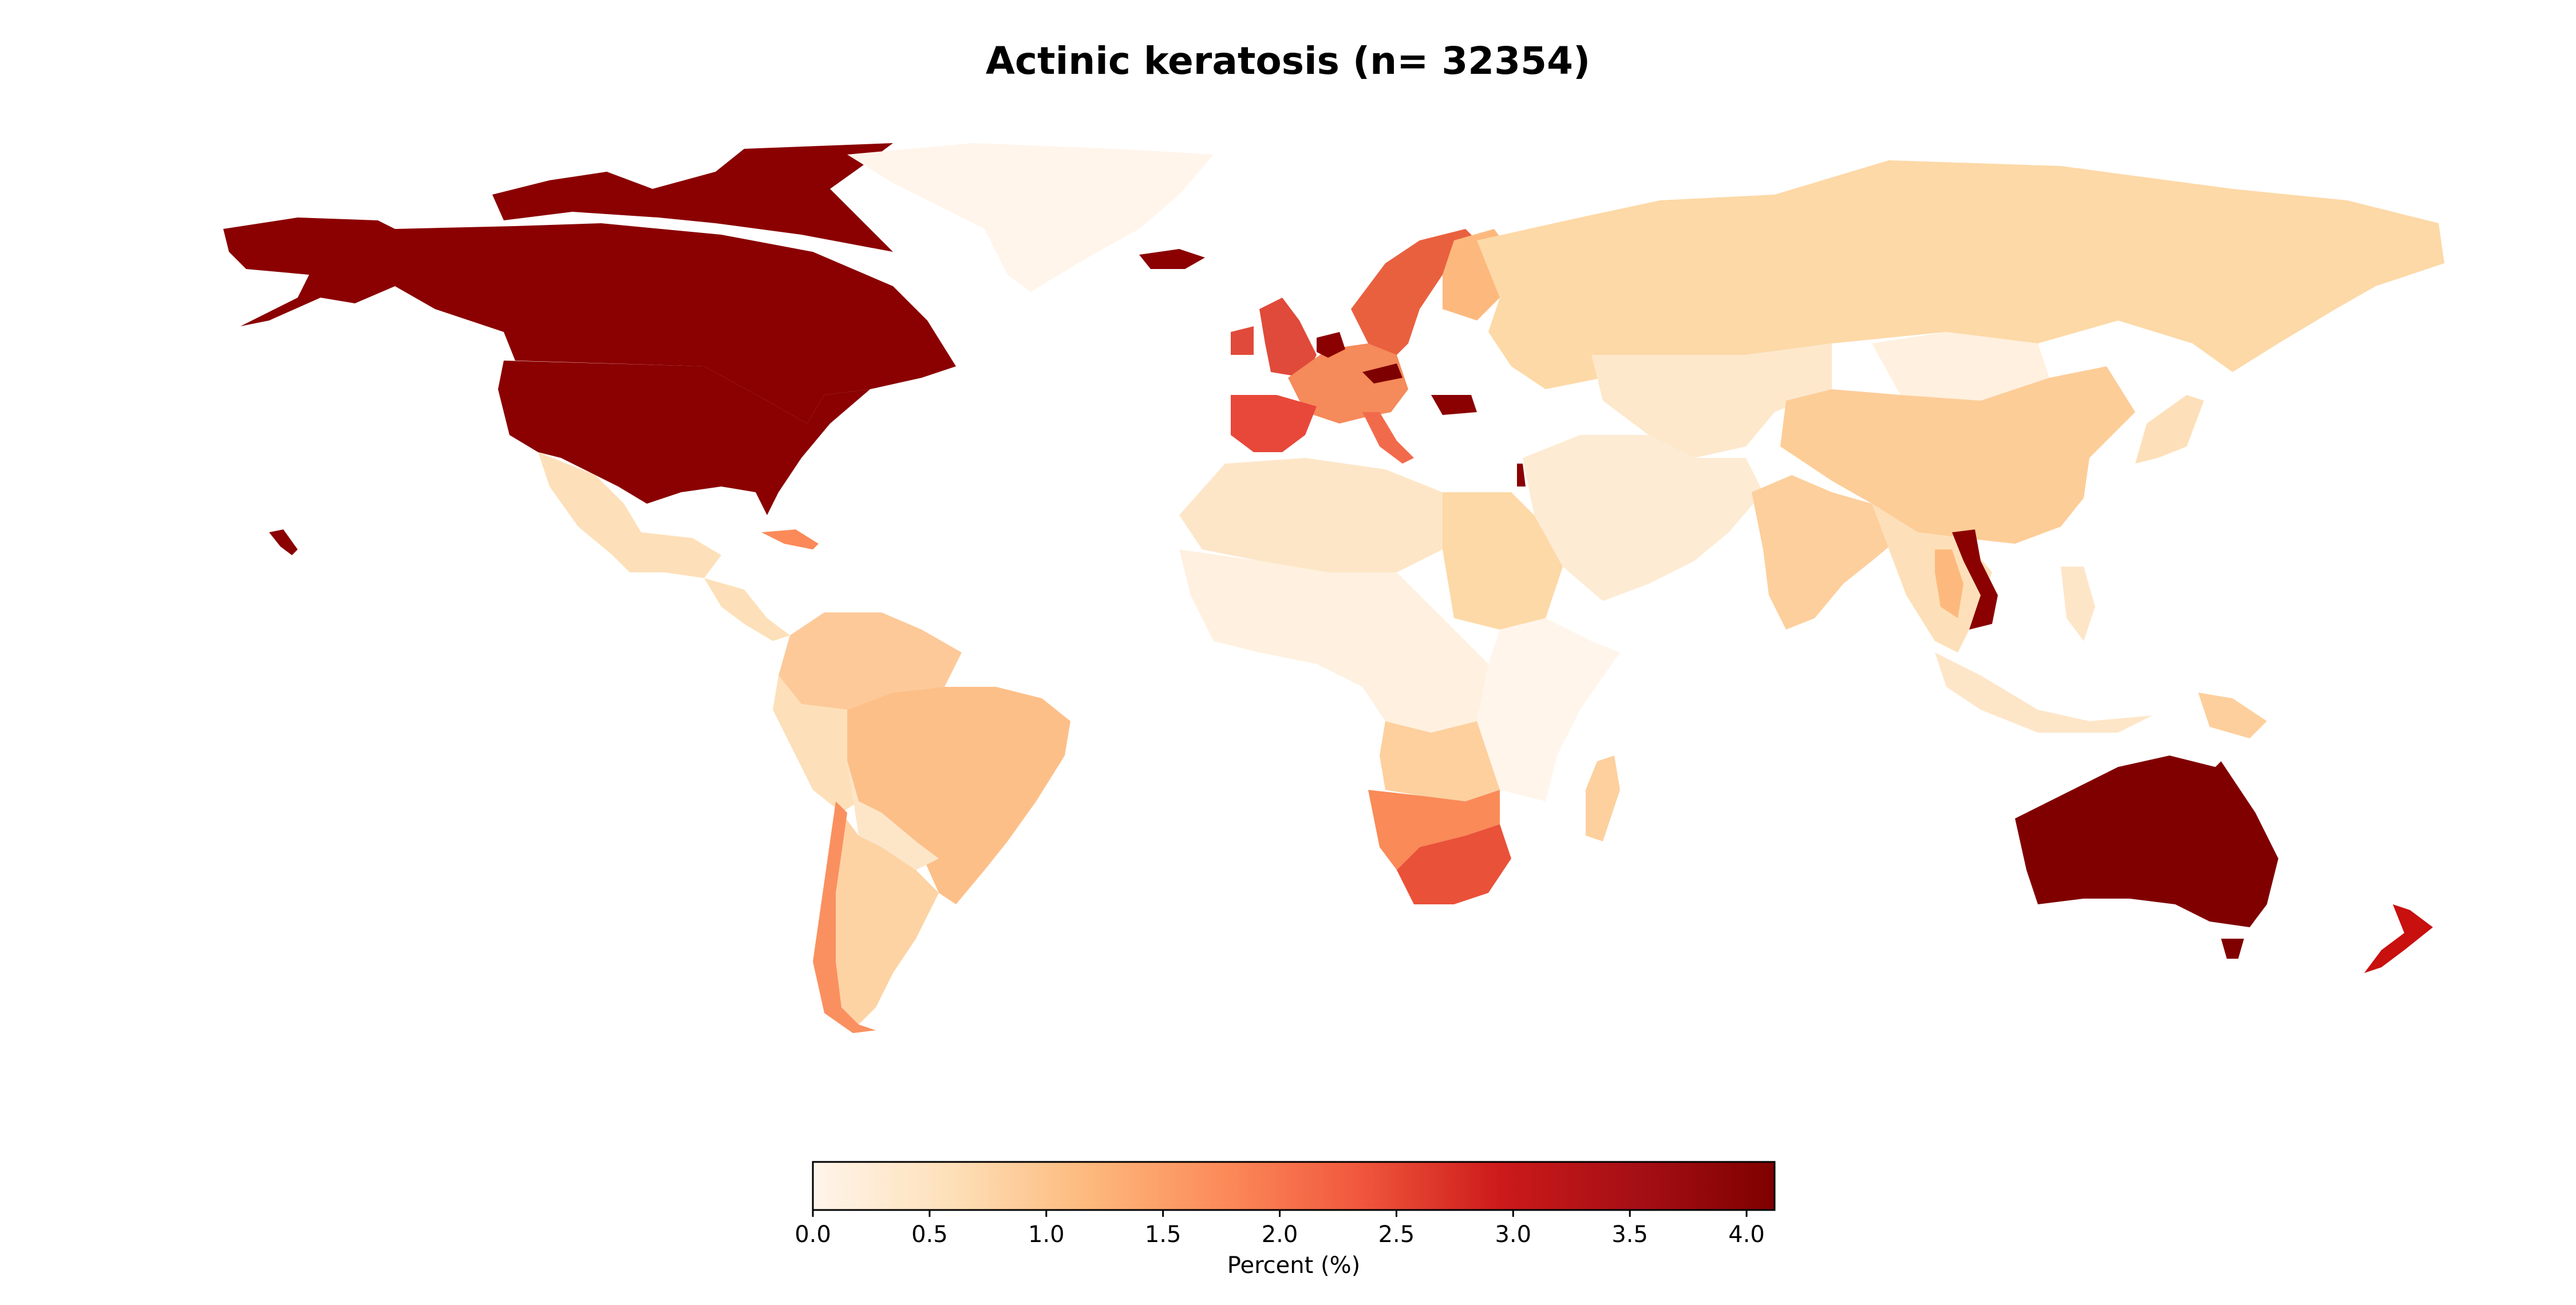  What do you see at coordinates (1975, 579) in the screenshot?
I see `region-vietnam` at bounding box center [1975, 579].